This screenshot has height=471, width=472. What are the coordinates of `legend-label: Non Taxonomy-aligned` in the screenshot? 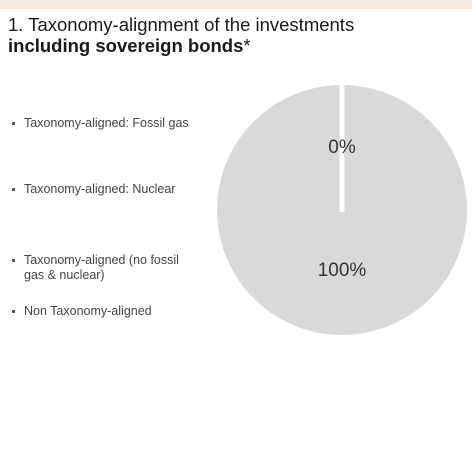 It's located at (113, 311).